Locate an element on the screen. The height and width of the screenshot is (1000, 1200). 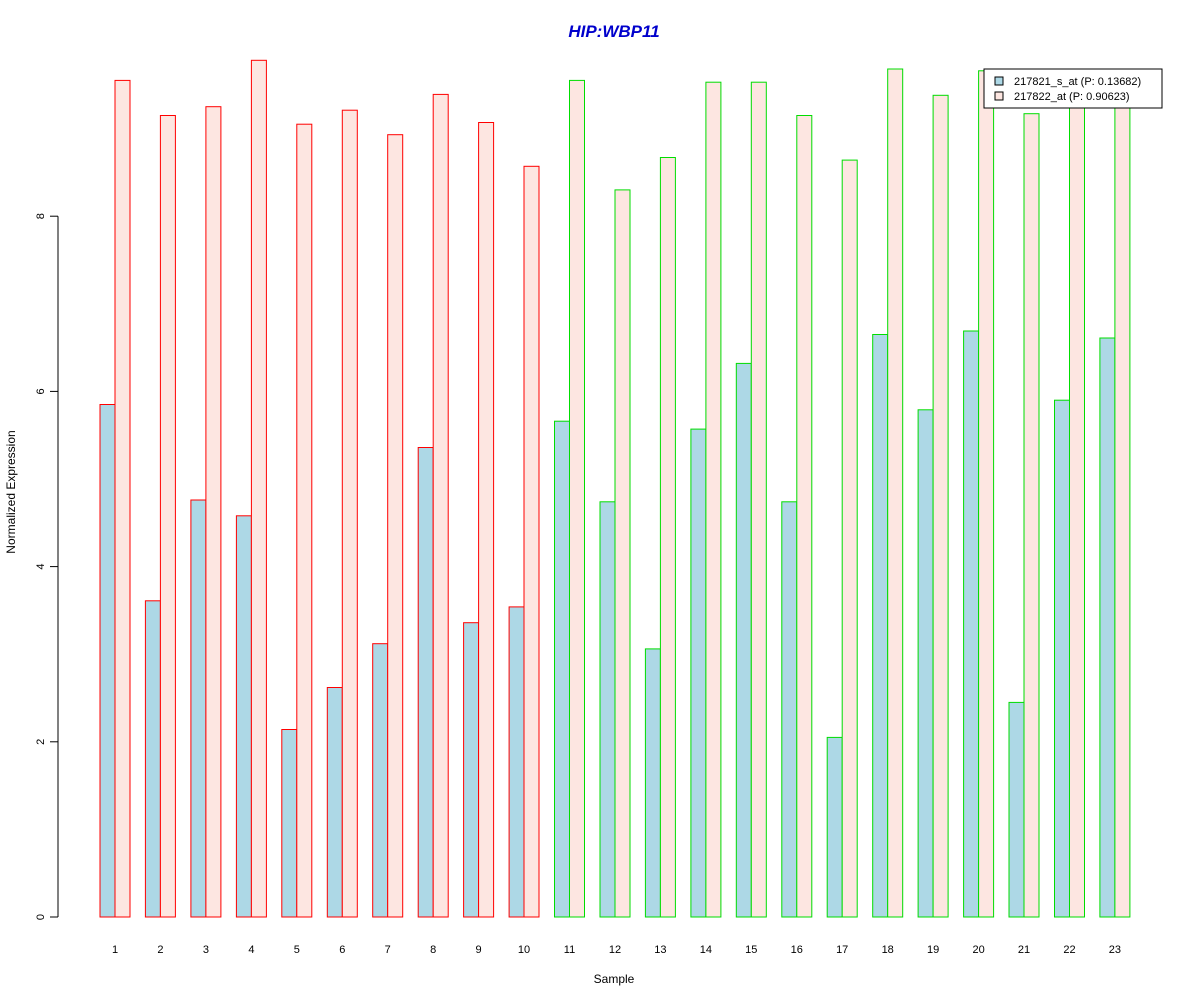
x-tick-label-11: 11 is located at coordinates (569, 950).